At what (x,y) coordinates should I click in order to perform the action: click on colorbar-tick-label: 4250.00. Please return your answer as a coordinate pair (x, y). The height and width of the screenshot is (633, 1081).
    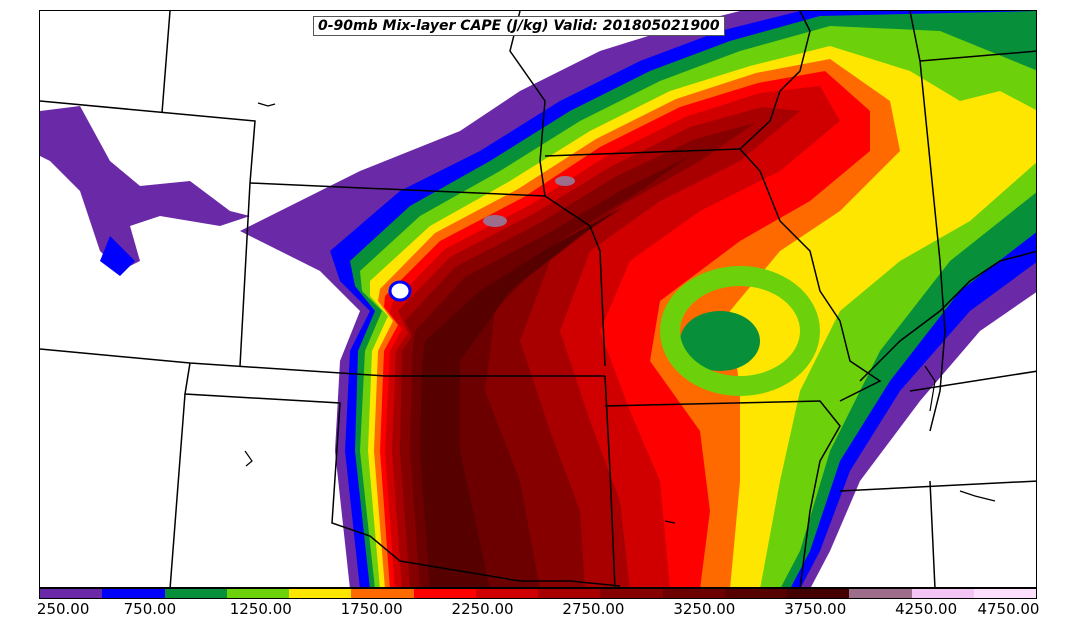
    Looking at the image, I should click on (926, 609).